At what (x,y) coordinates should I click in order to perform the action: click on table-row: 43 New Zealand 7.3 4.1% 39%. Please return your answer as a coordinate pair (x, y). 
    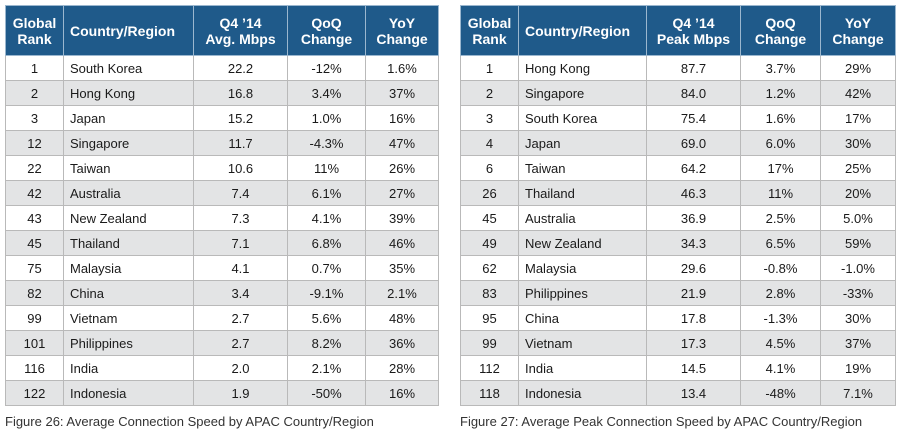
    Looking at the image, I should click on (222, 218).